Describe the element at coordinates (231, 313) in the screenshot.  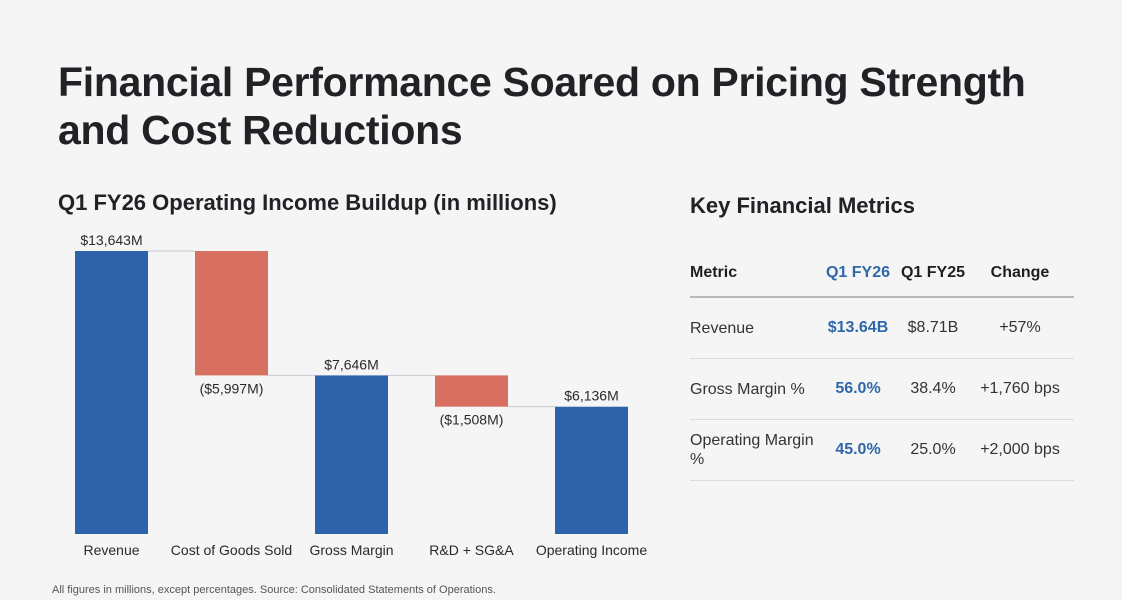
I see `bar-cost-of-goods-sold` at that location.